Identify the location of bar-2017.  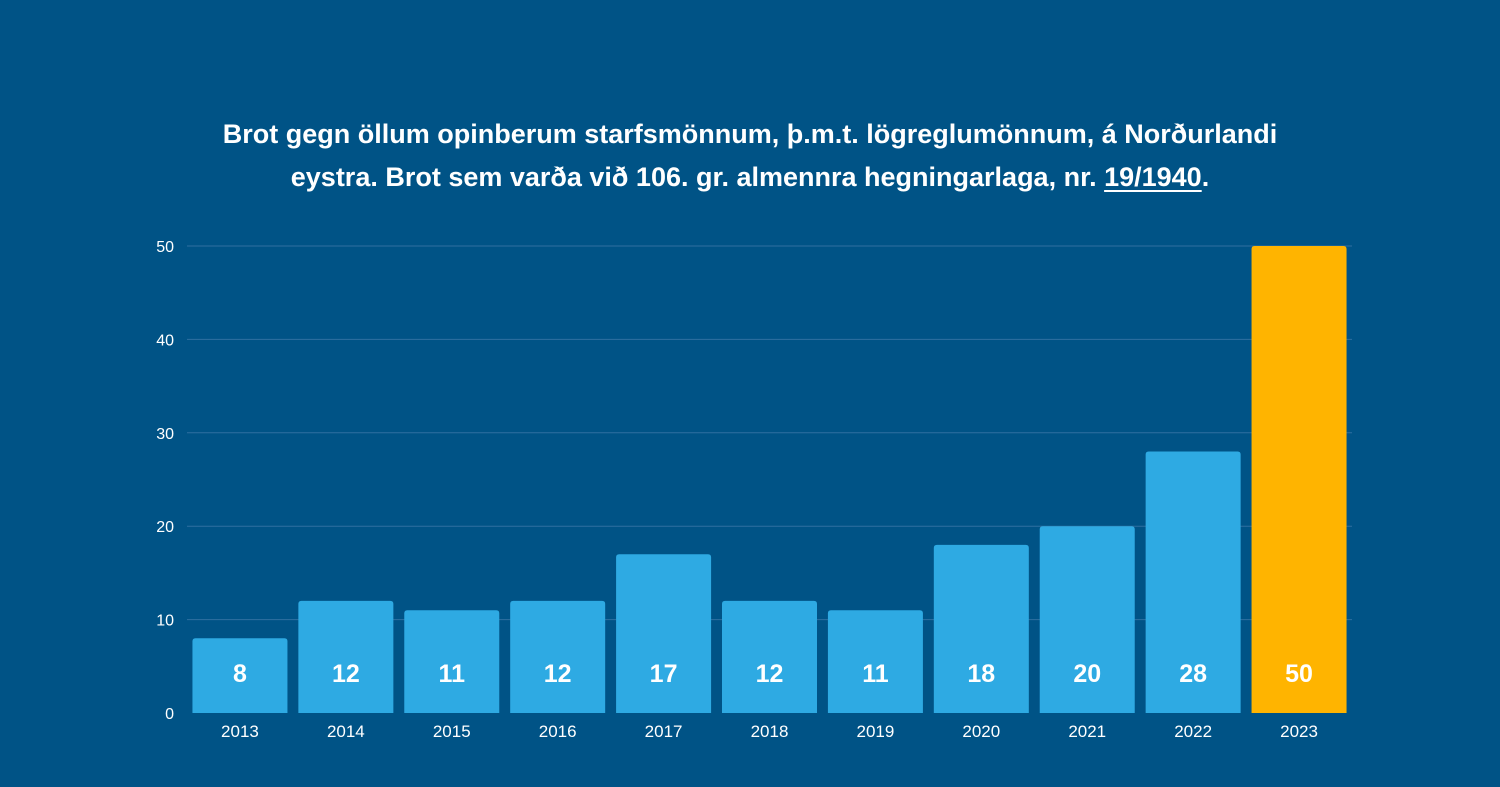
(664, 633).